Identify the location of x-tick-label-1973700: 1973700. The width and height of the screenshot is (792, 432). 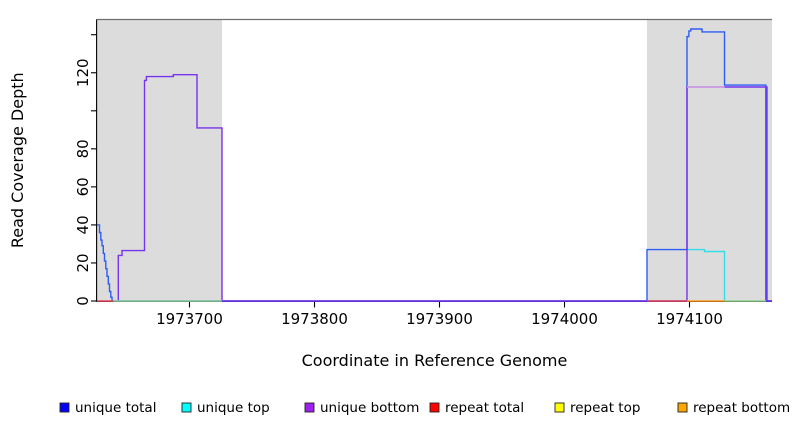
(189, 319).